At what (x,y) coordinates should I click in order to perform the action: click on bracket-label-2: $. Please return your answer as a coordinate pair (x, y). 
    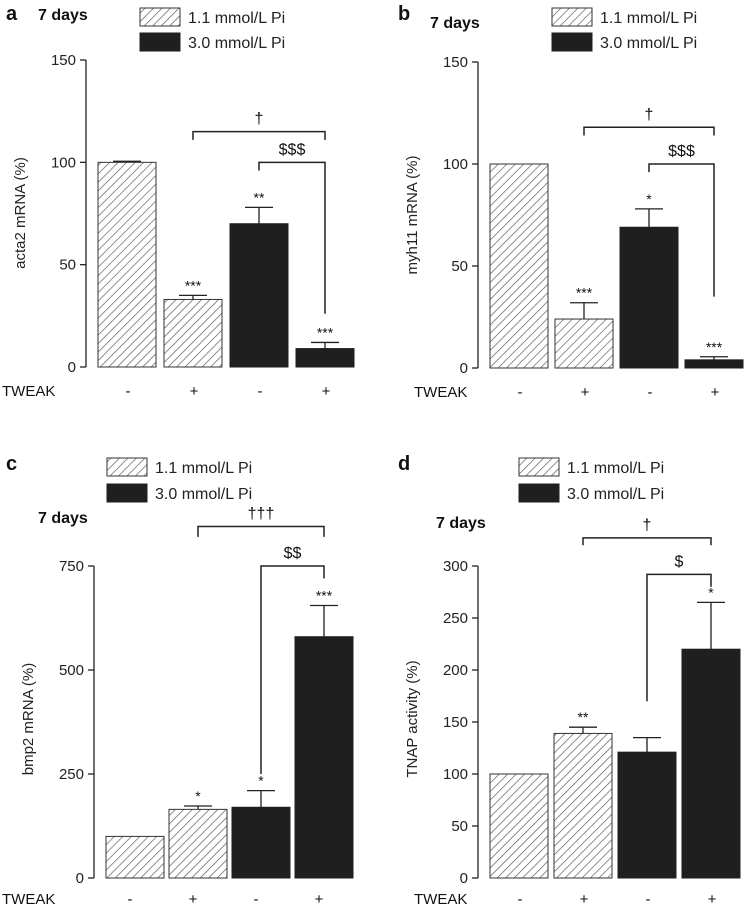
    Looking at the image, I should click on (679, 561).